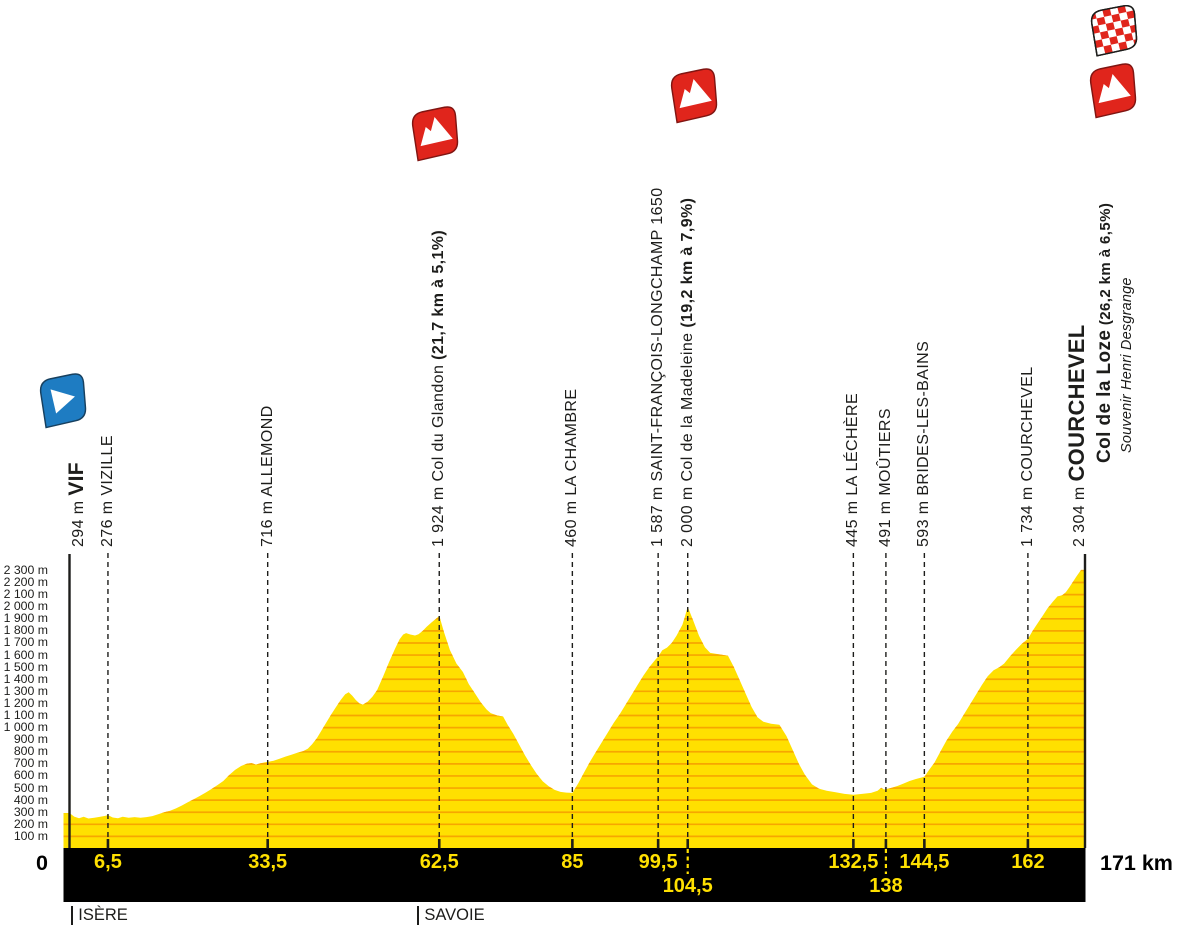 The width and height of the screenshot is (1190, 933). Describe the element at coordinates (42, 863) in the screenshot. I see `km-scale-start-label: 0` at that location.